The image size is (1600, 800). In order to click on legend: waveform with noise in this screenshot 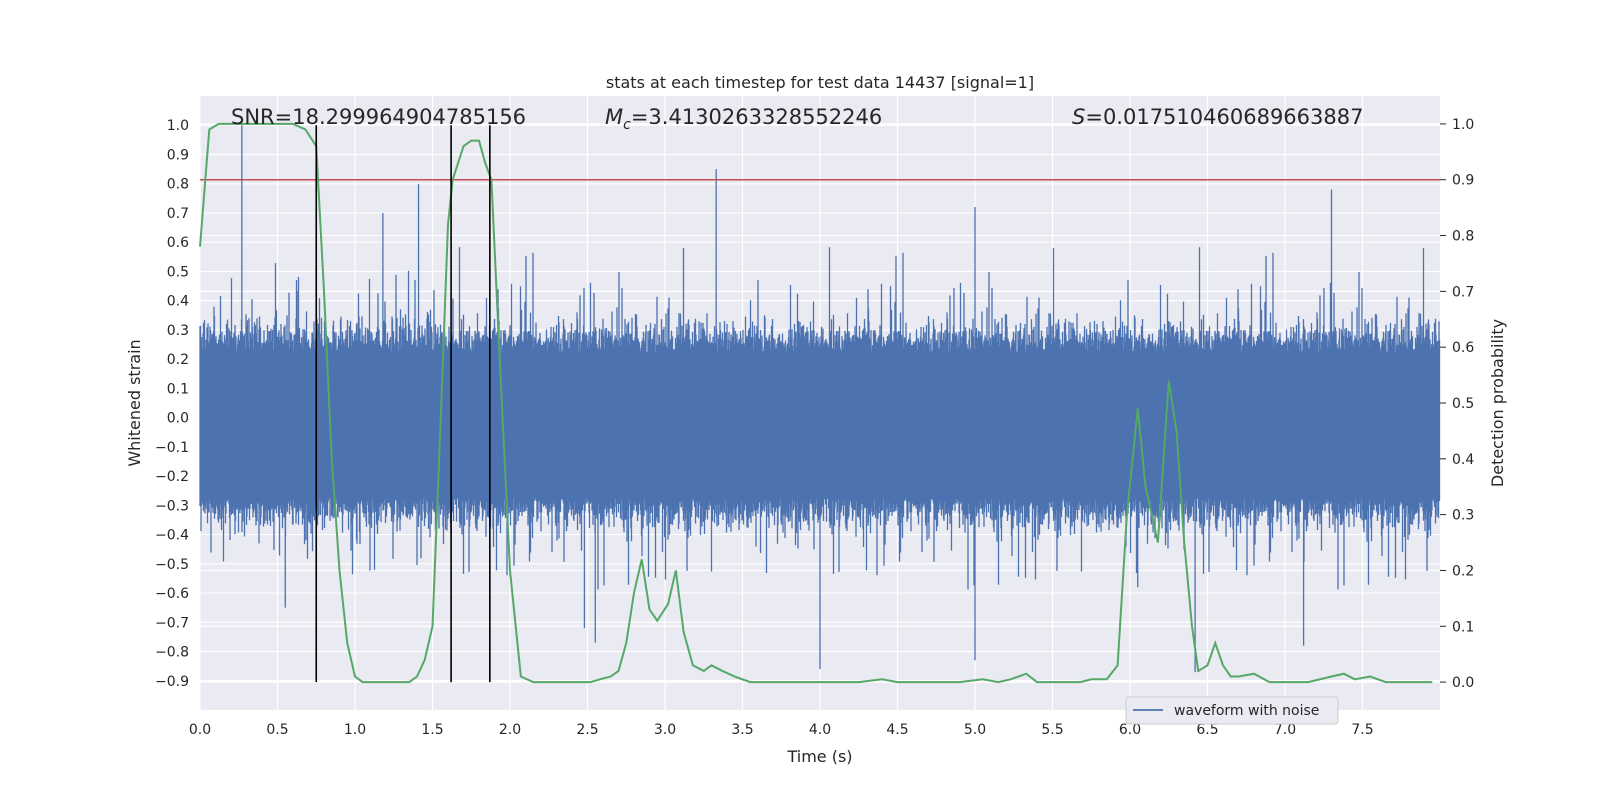, I will do `click(1232, 710)`.